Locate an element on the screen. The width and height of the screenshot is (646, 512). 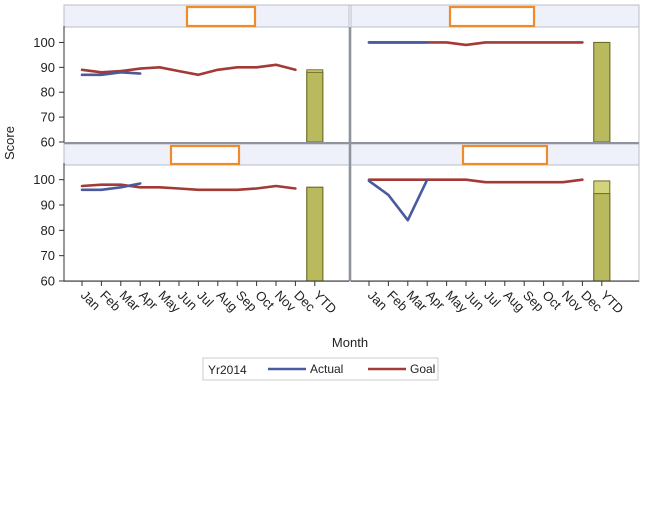
x-axis-title: Month is located at coordinates (350, 342).